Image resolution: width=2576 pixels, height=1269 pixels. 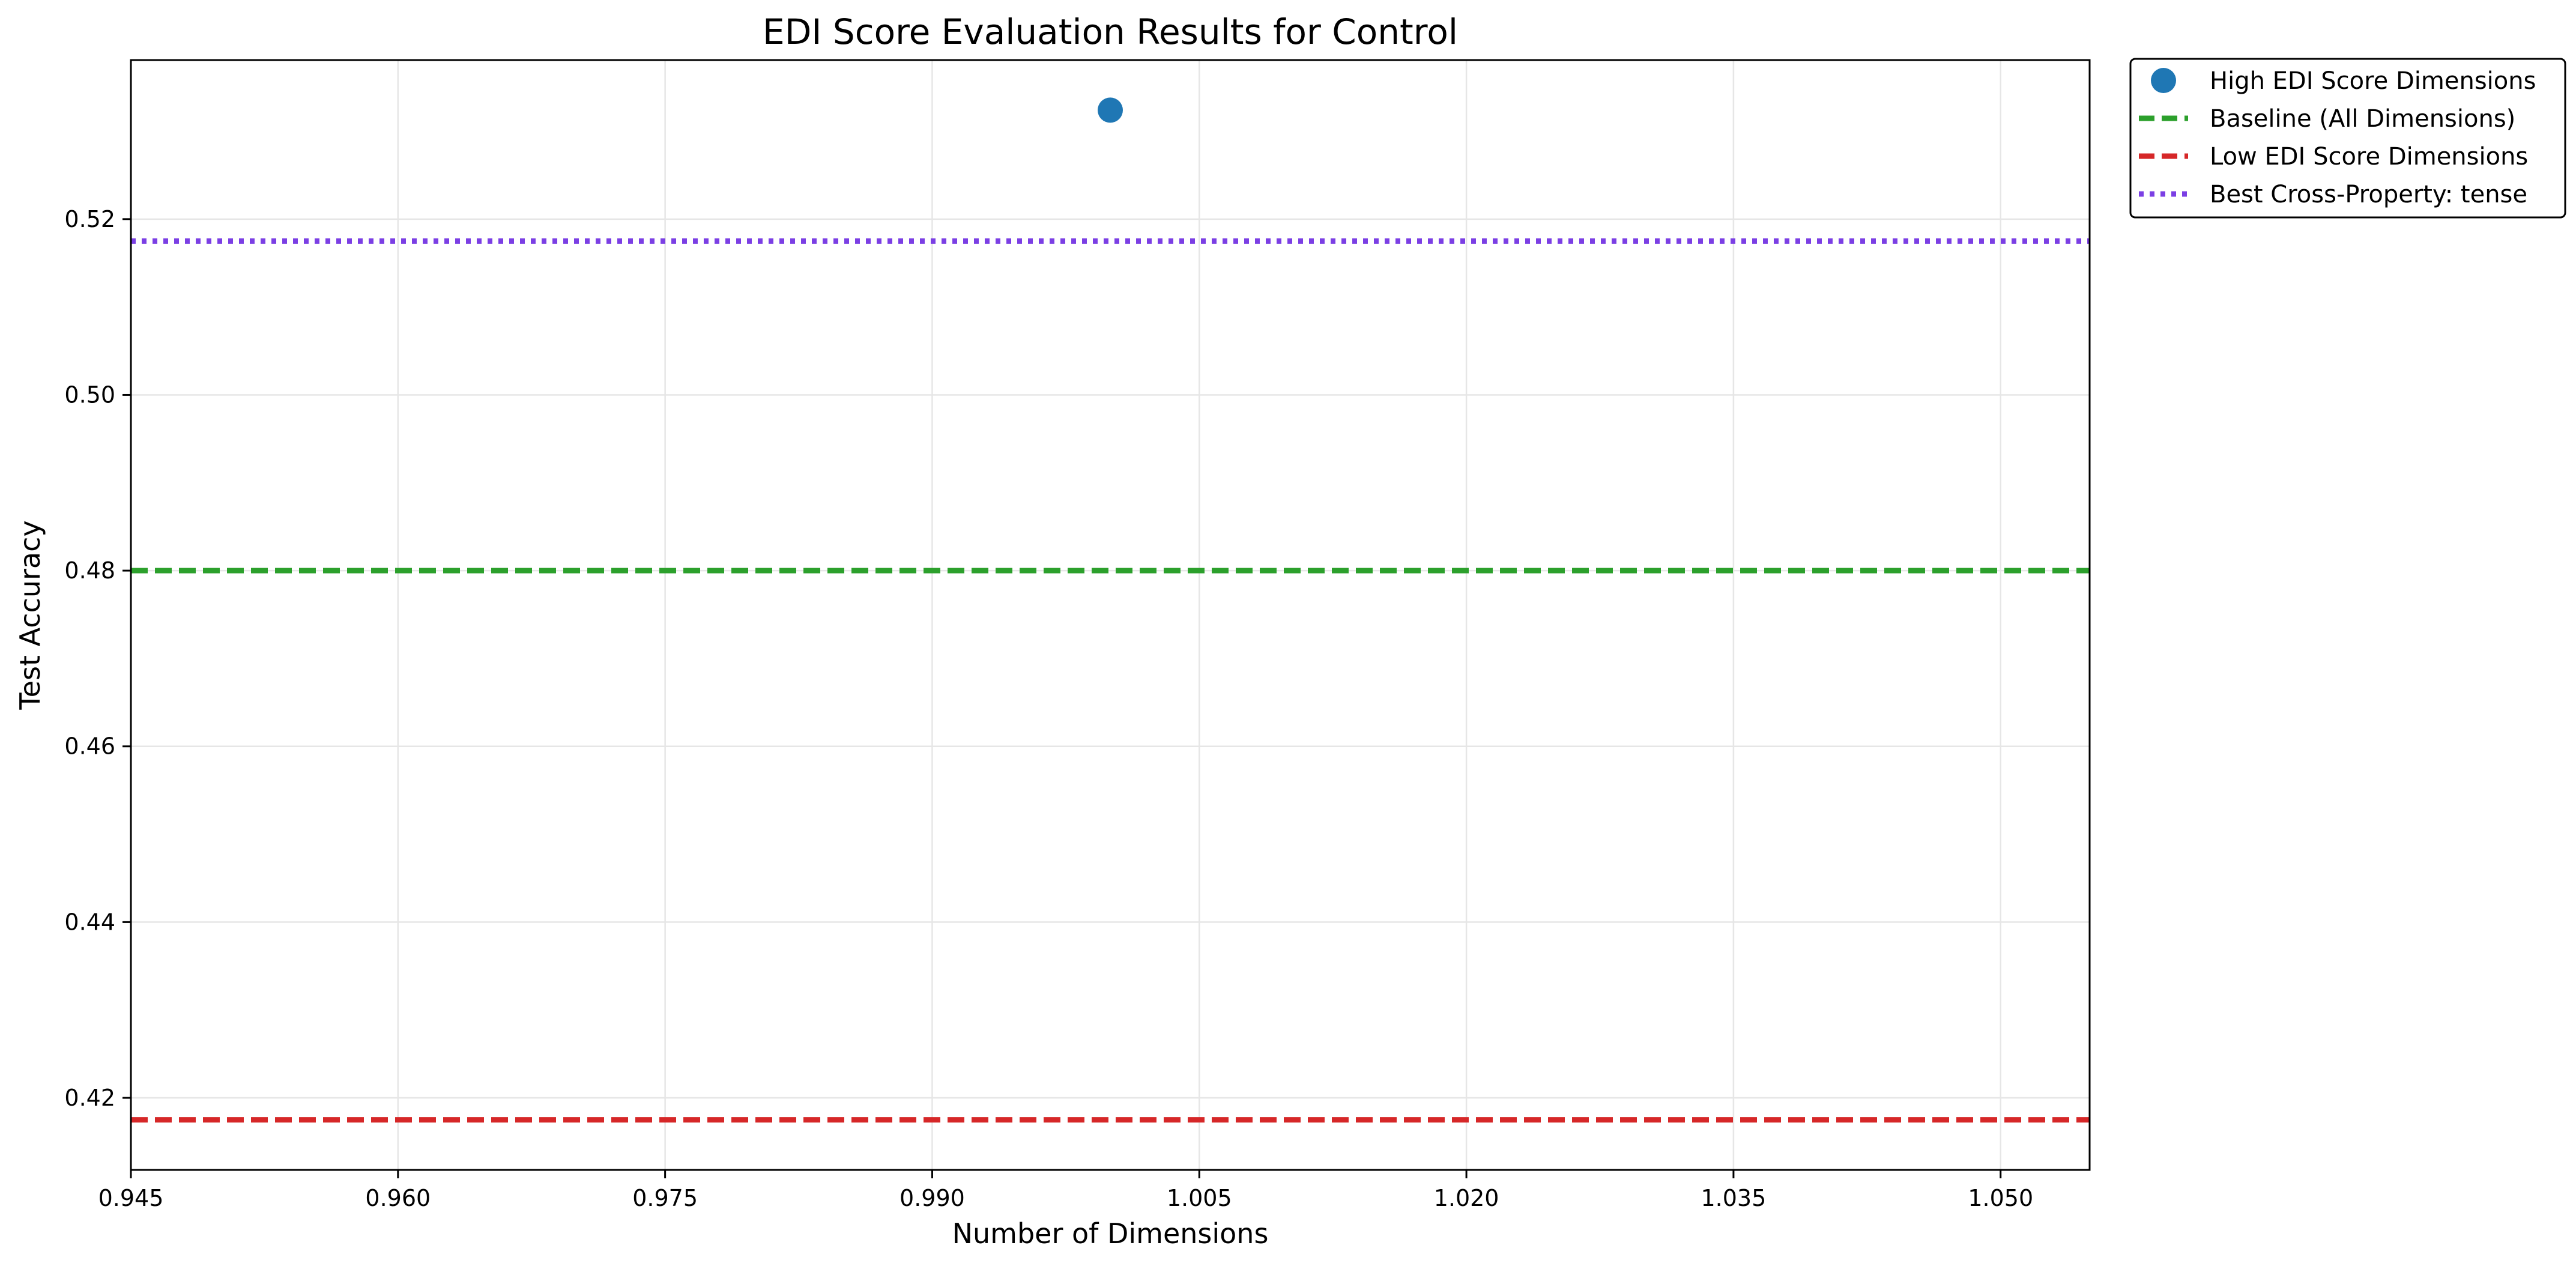 What do you see at coordinates (1466, 1198) in the screenshot?
I see `x-tick-label: 1.020` at bounding box center [1466, 1198].